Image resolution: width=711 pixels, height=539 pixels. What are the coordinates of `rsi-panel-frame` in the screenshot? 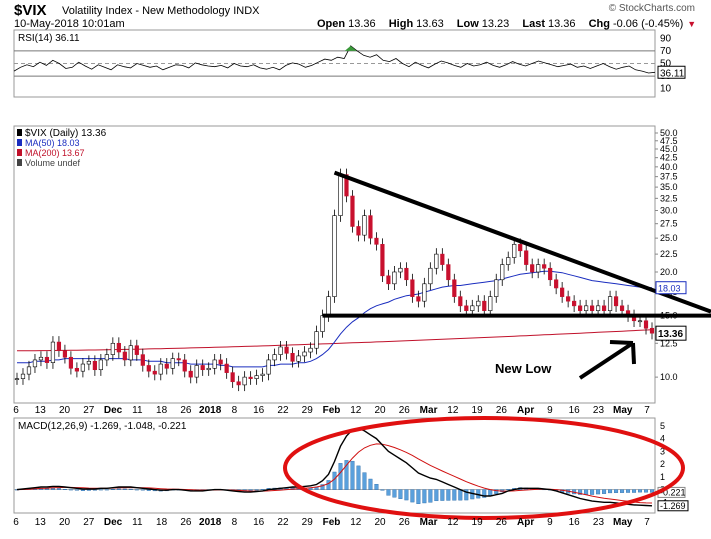 It's located at (334, 63).